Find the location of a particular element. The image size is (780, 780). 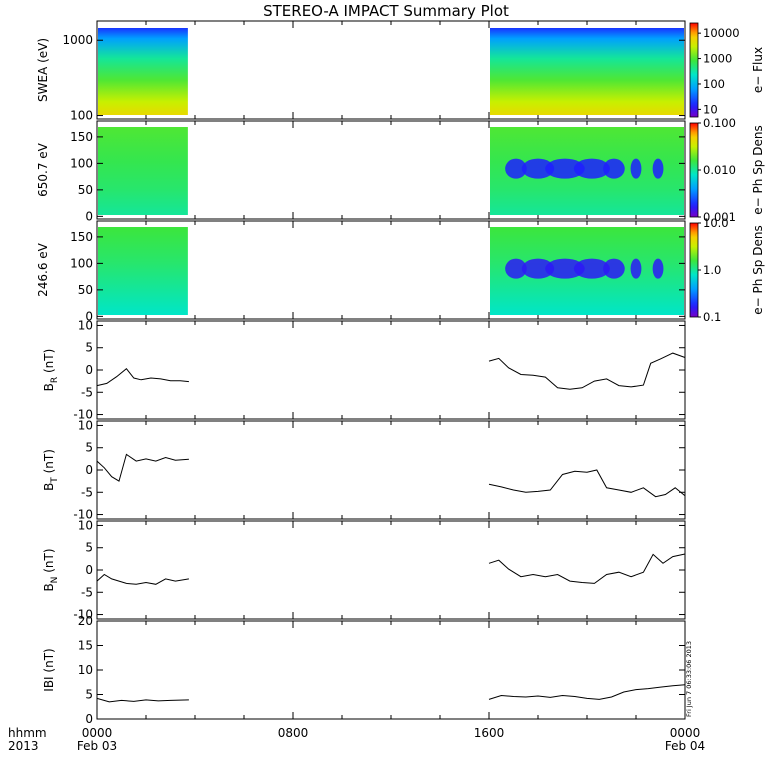

spectrogram-panel: 0 50 100 150 650.7 eV is located at coordinates (361, 171).